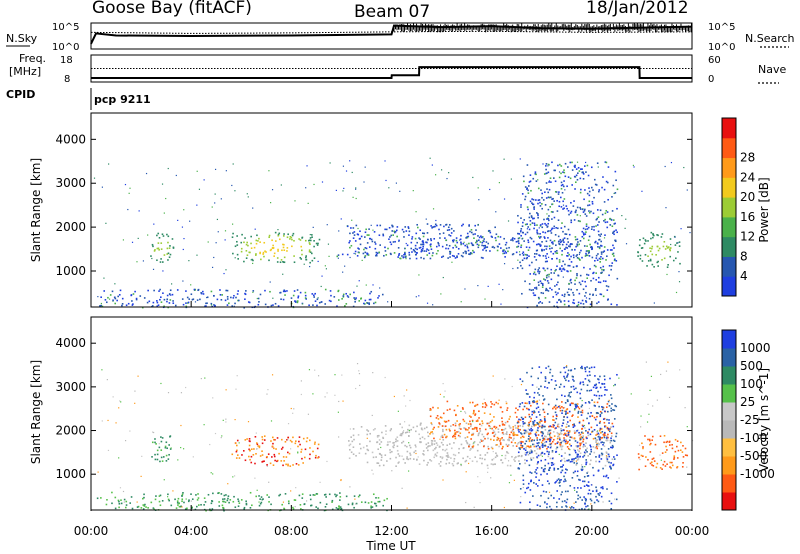  What do you see at coordinates (65, 47) in the screenshot?
I see `nsky-tick-bottom: 10^0` at bounding box center [65, 47].